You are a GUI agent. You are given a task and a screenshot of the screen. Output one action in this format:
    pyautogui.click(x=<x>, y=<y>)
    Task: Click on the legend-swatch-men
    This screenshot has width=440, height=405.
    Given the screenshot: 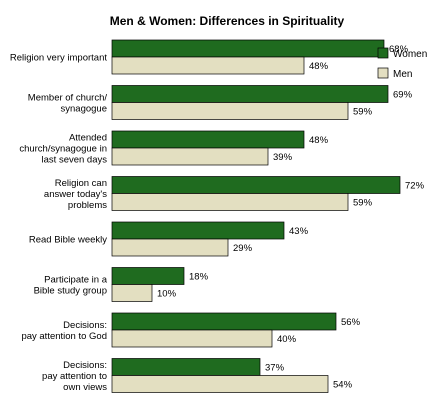 What is the action you would take?
    pyautogui.click(x=383, y=73)
    